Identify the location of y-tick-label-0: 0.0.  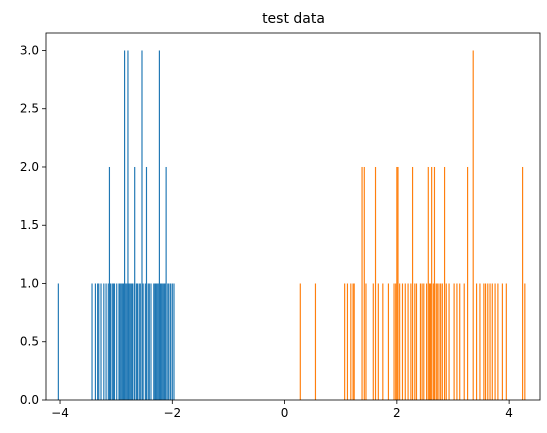
(29, 400).